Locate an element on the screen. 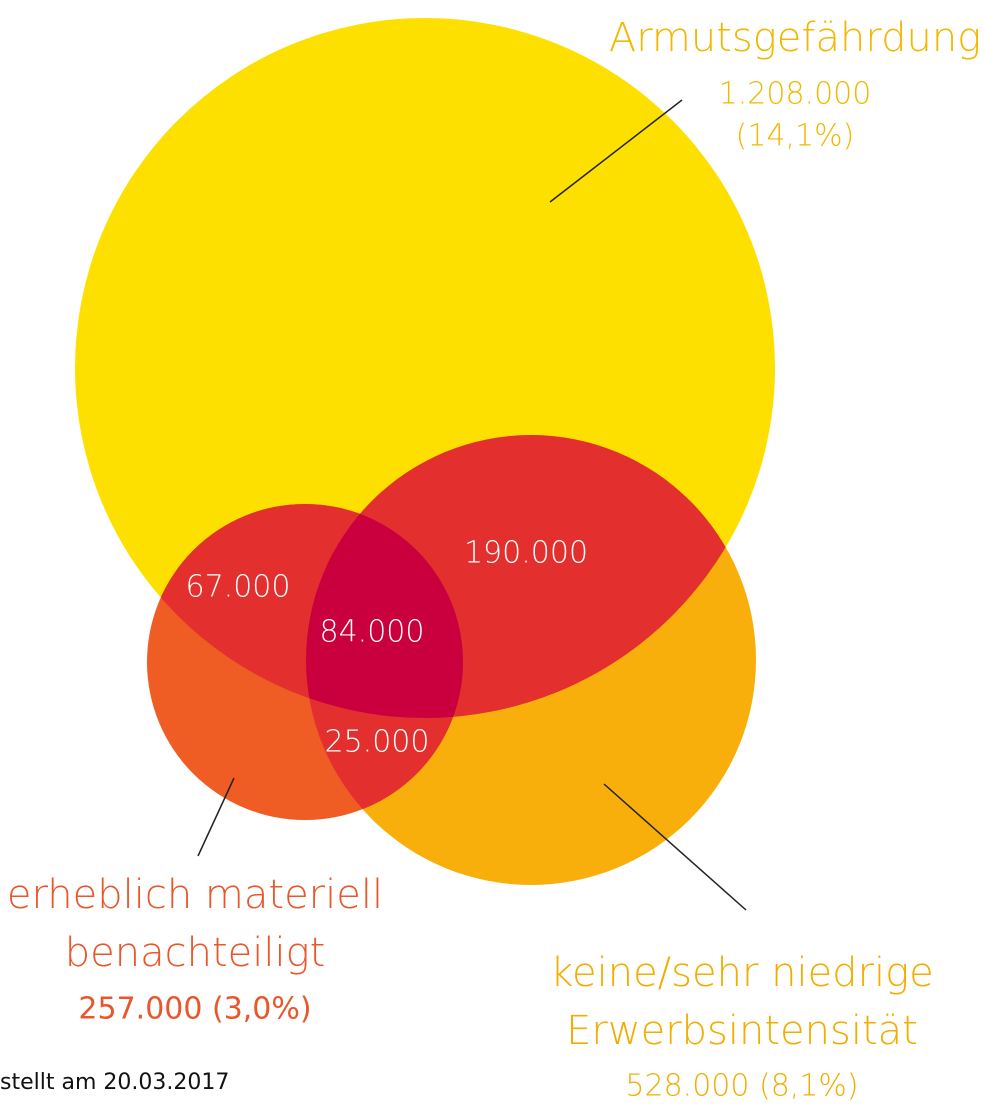  intersection-value: 67.000 is located at coordinates (238, 587).